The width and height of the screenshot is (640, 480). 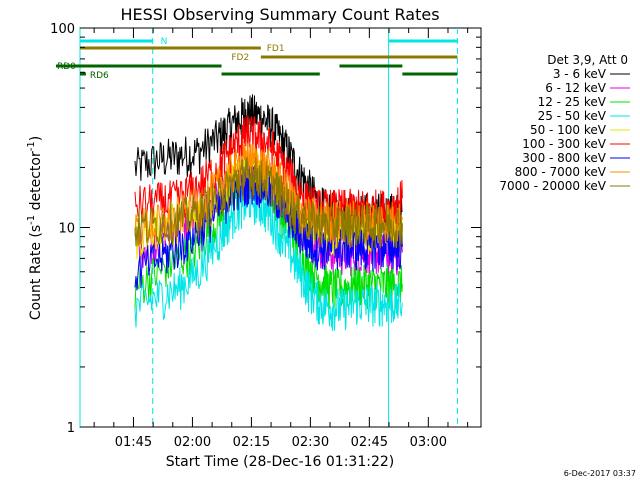 I want to click on flag-bars: NFD1FD2RD0RD6, so click(x=257, y=59).